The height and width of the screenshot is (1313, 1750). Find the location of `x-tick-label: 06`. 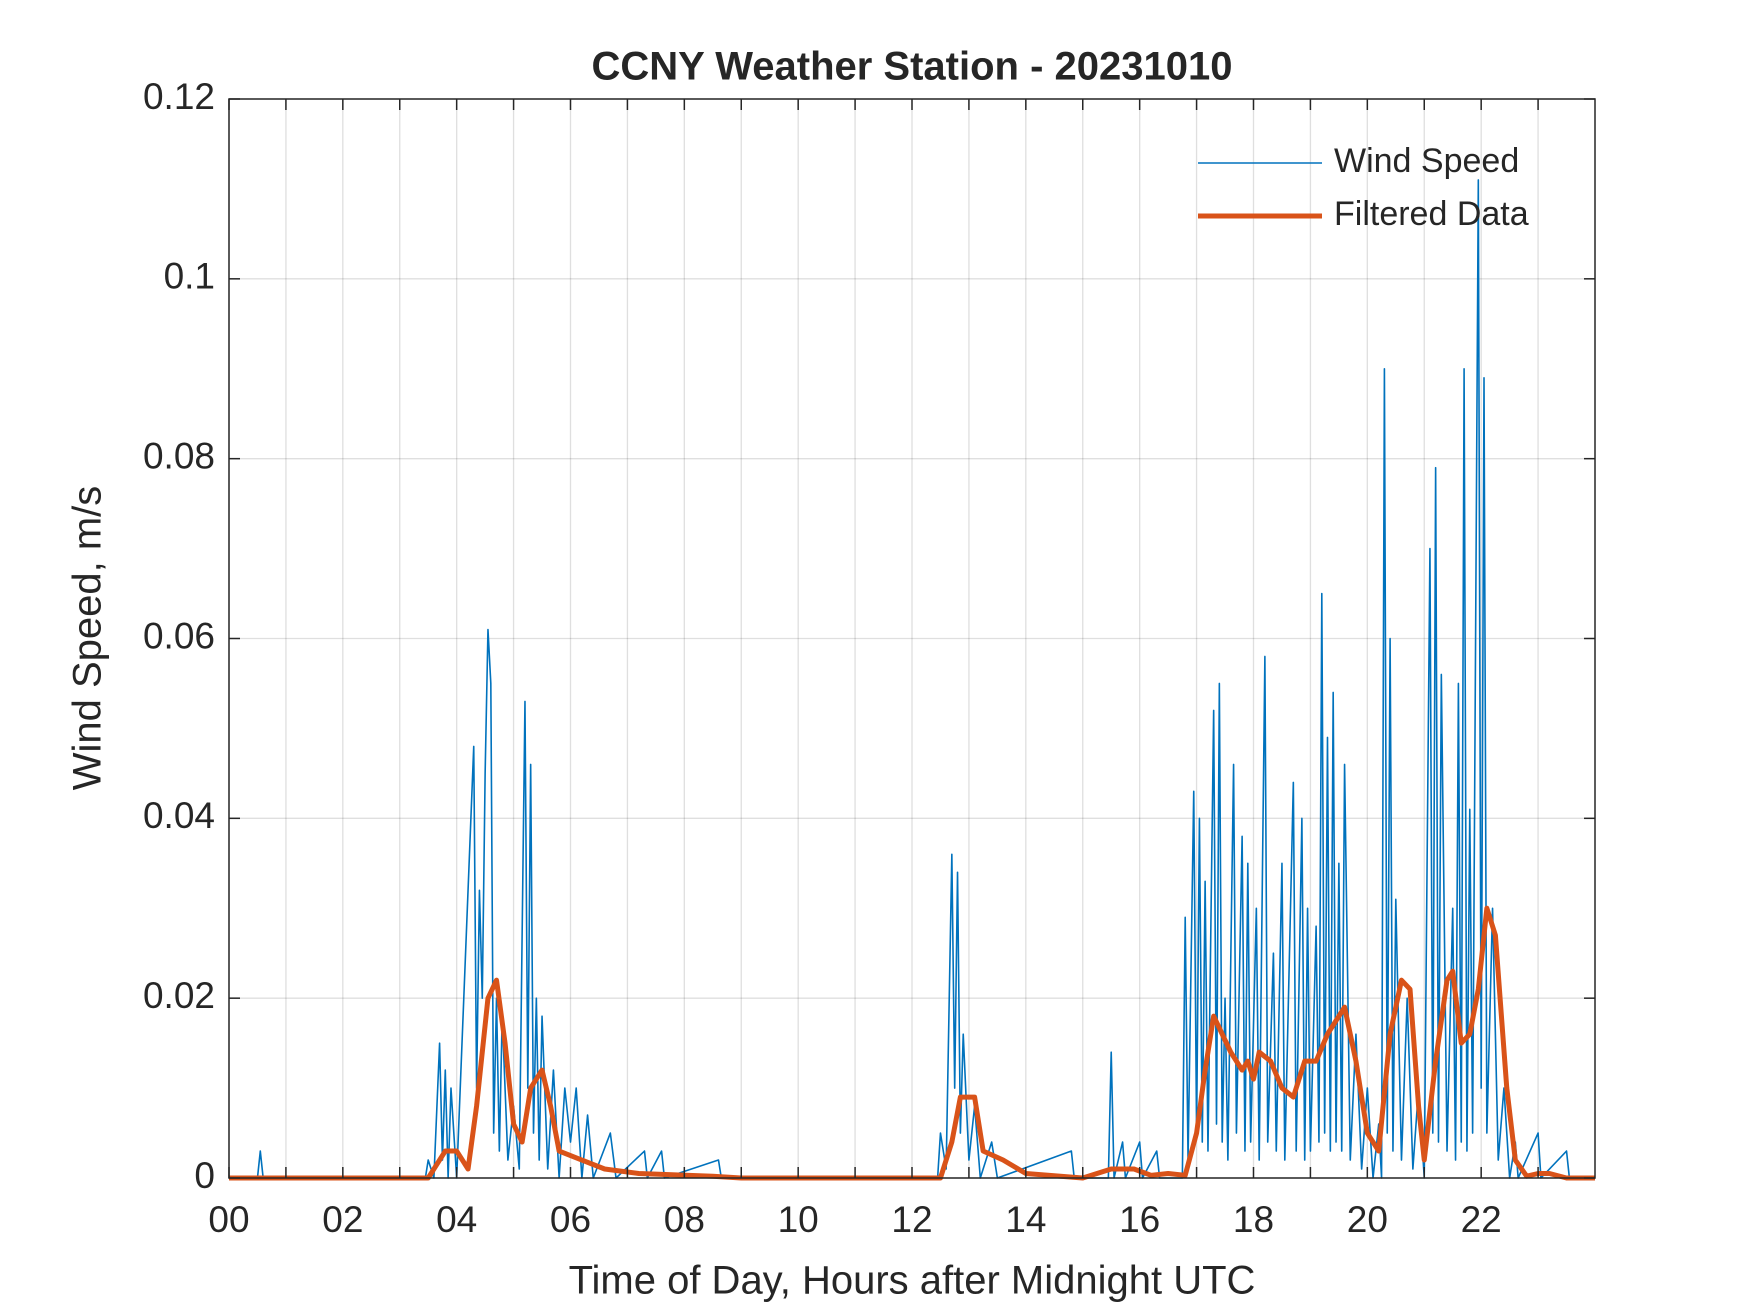

x-tick-label: 06 is located at coordinates (570, 1219).